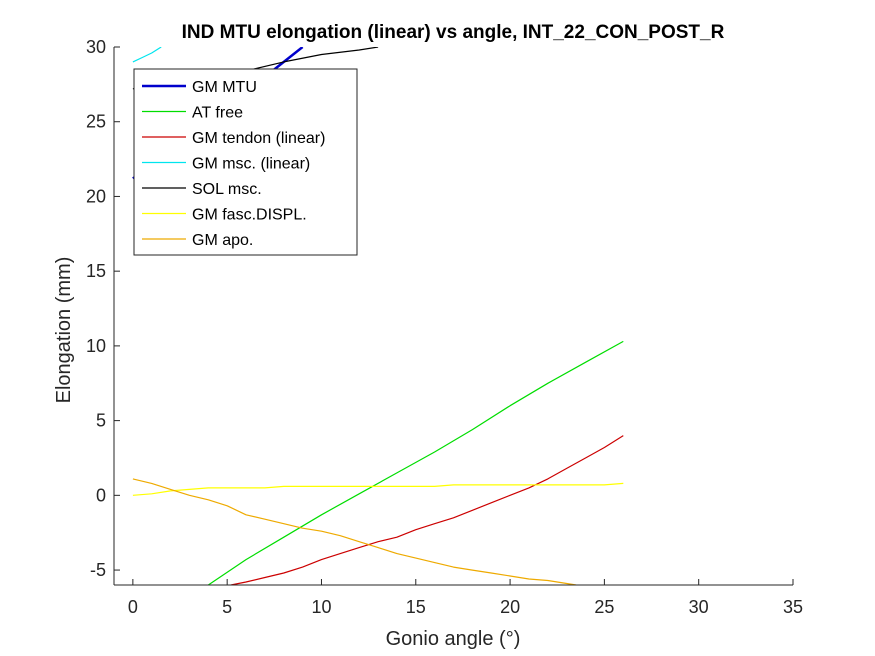 This screenshot has height=656, width=875. I want to click on y-tick-label: 10, so click(96, 346).